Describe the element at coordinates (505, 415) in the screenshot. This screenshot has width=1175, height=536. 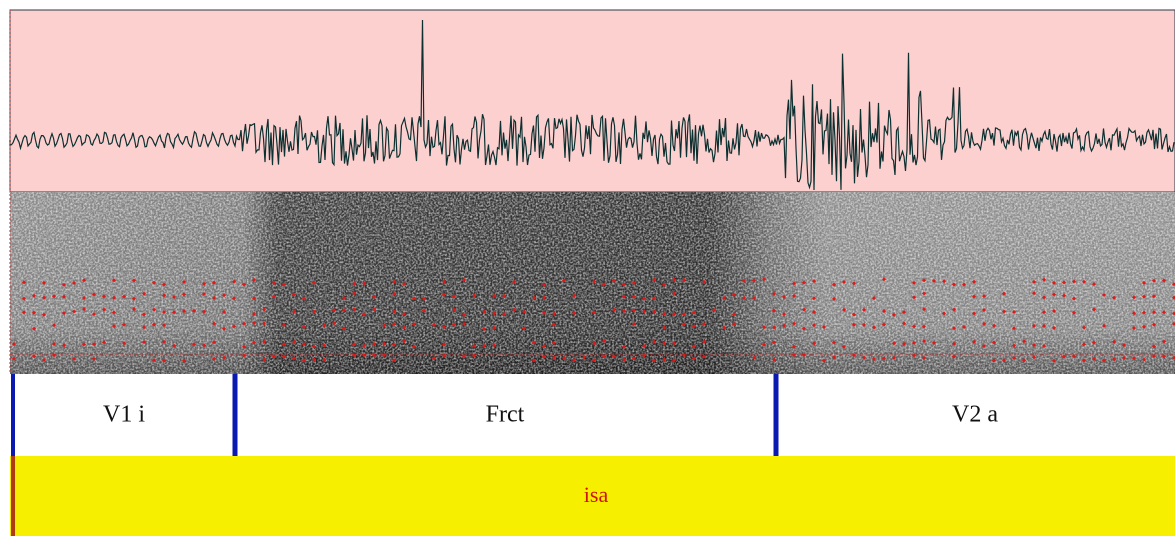
I see `interval-label: Frct` at that location.